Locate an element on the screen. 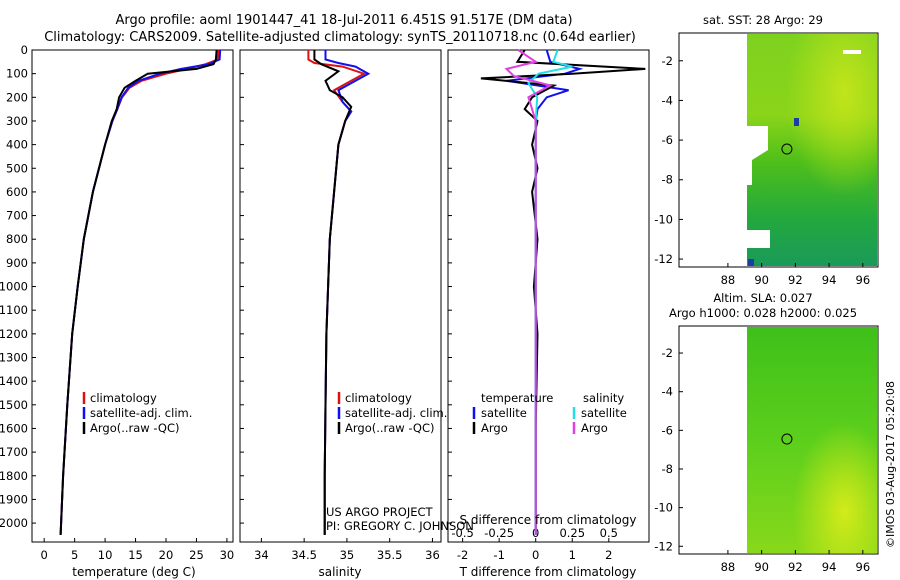  x-tick-label: 36 is located at coordinates (432, 555).